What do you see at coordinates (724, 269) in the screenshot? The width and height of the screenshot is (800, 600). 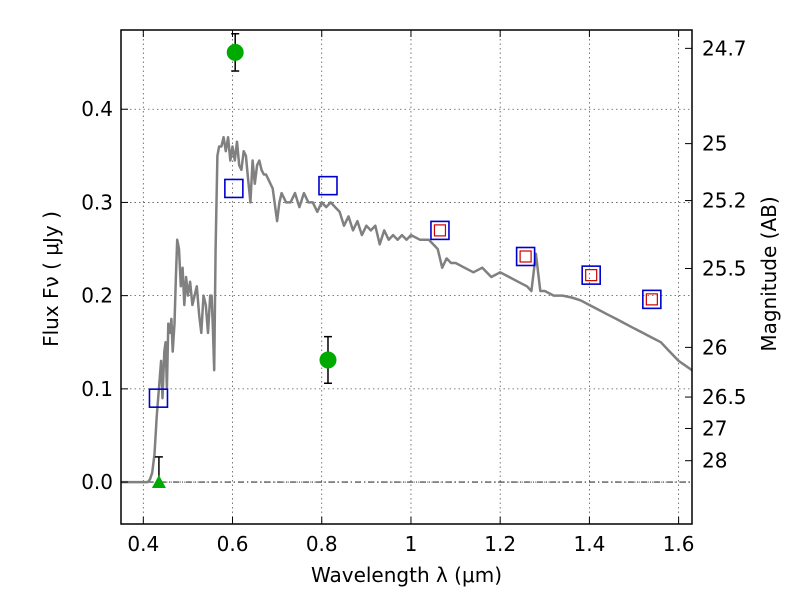 I see `right-tick-label: 25.5` at bounding box center [724, 269].